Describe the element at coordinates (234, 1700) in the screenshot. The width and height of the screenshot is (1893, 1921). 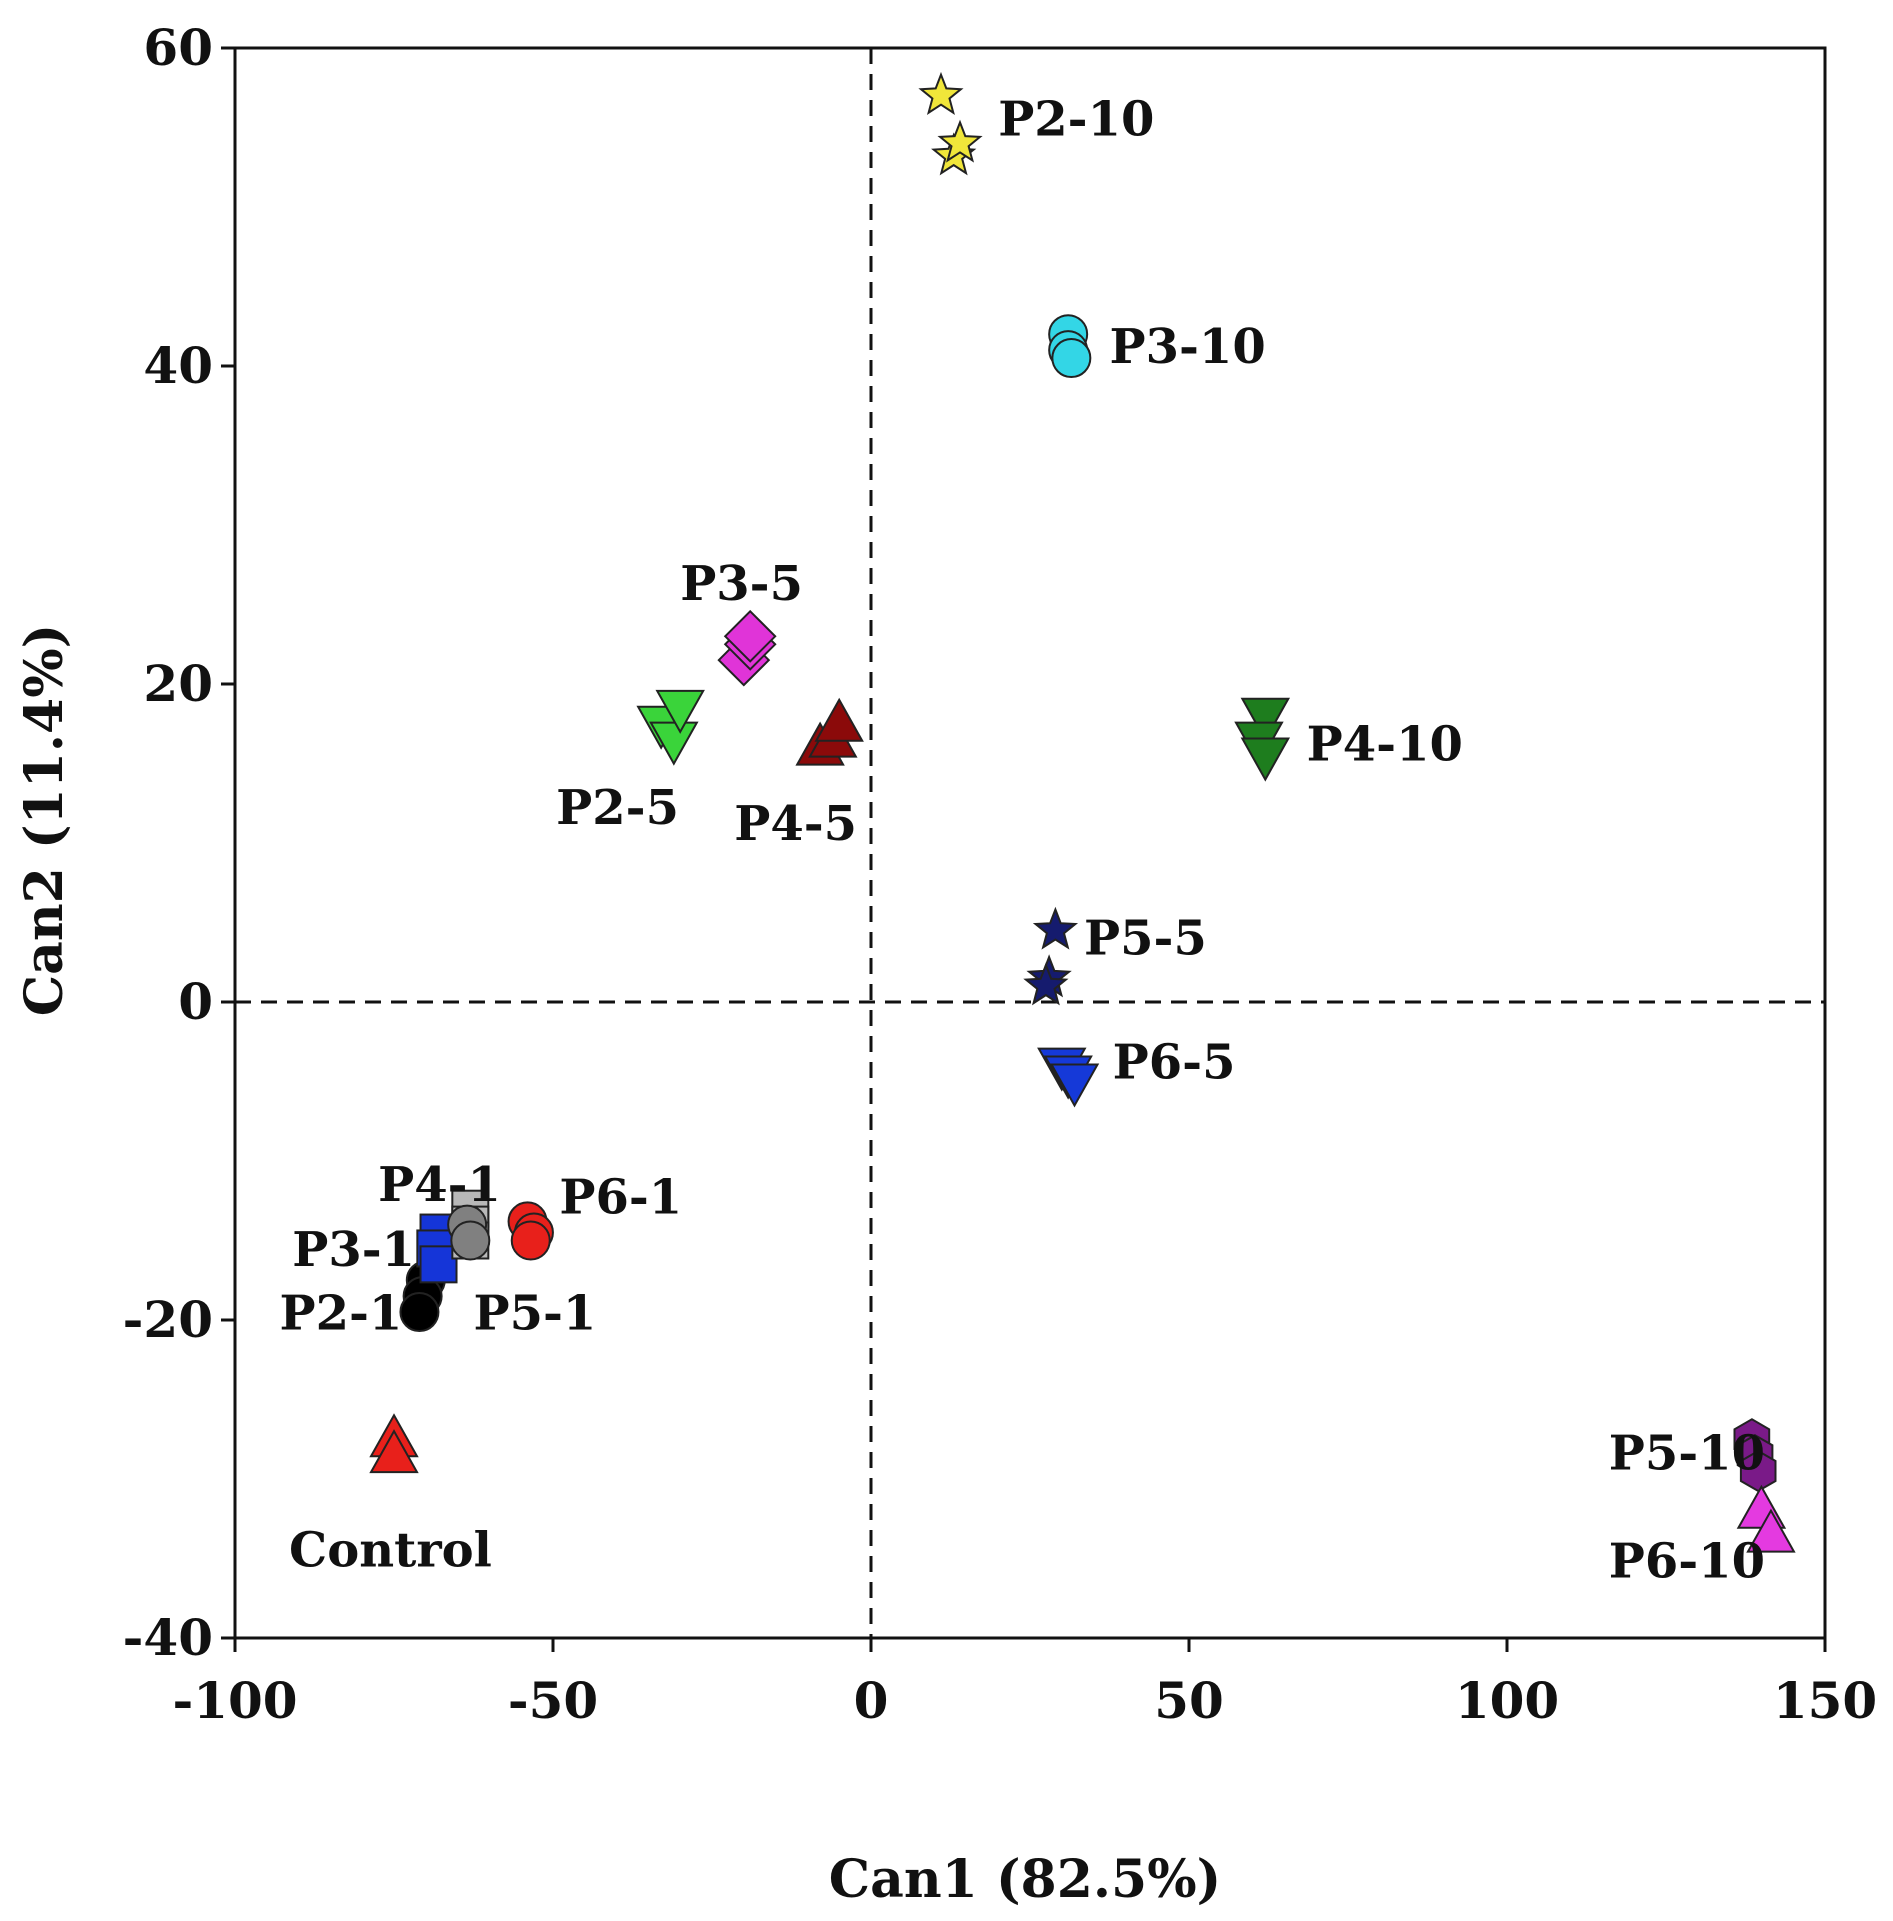
I see `x-tick-label: -100` at that location.